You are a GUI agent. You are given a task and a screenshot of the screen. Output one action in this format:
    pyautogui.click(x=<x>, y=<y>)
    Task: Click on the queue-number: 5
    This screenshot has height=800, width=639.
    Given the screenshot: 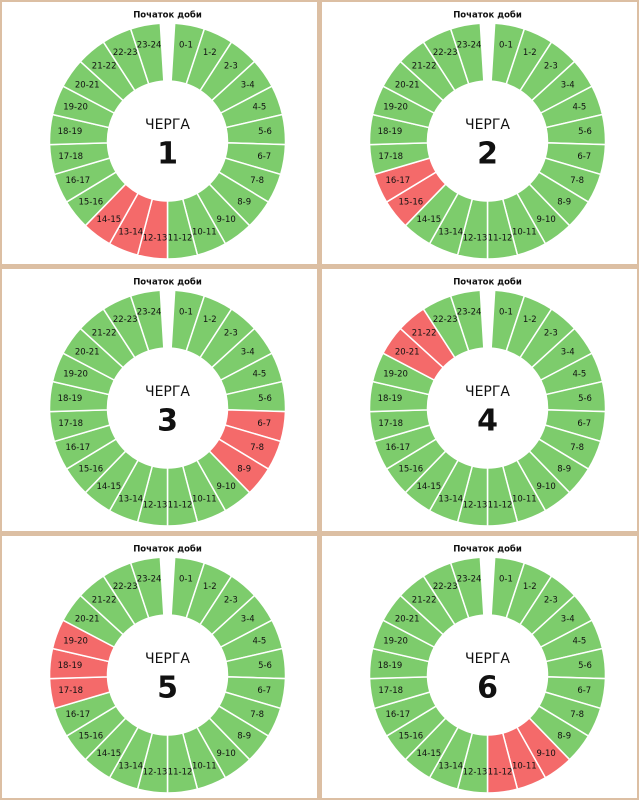 What is the action you would take?
    pyautogui.click(x=167, y=688)
    